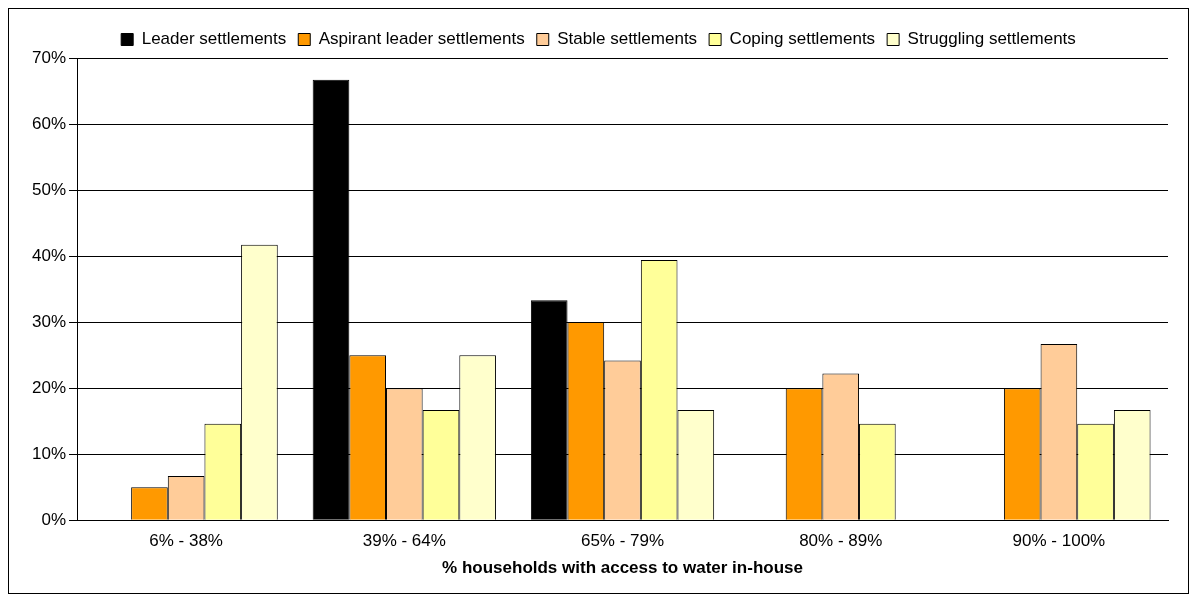 The width and height of the screenshot is (1197, 602). I want to click on x-axis-title: % households with access to water in-house, so click(622, 568).